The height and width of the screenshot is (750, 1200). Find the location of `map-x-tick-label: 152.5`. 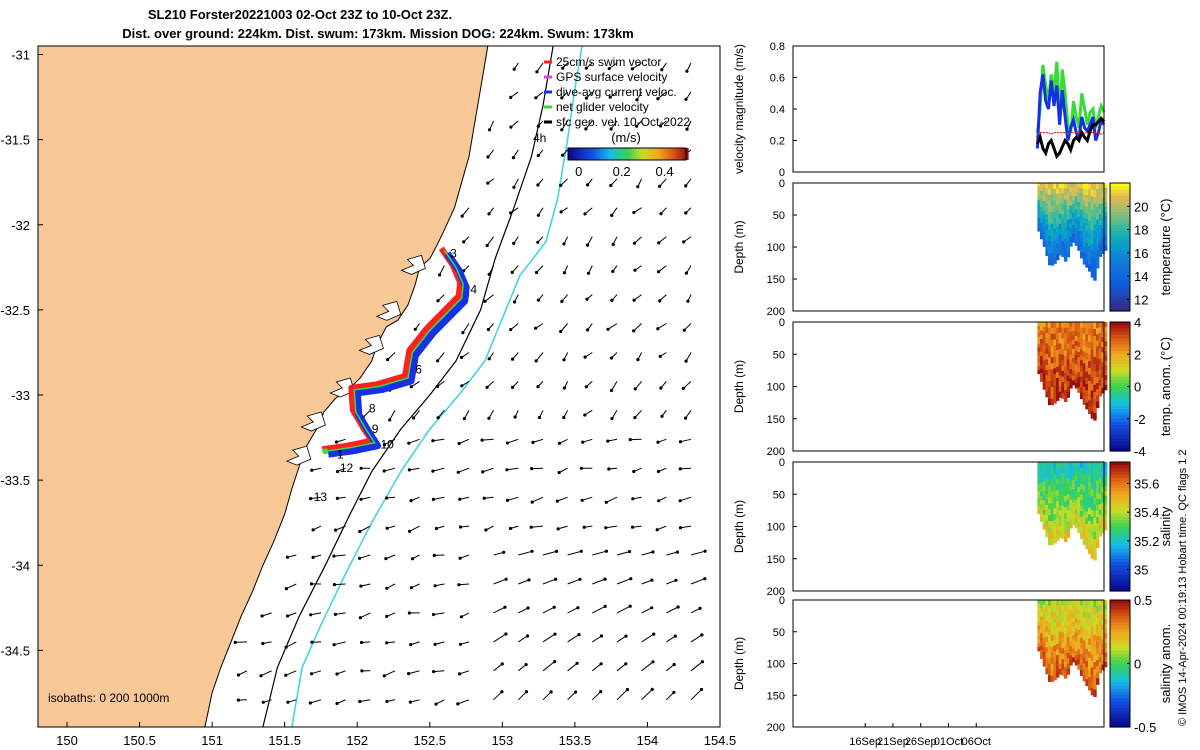

map-x-tick-label: 152.5 is located at coordinates (430, 740).